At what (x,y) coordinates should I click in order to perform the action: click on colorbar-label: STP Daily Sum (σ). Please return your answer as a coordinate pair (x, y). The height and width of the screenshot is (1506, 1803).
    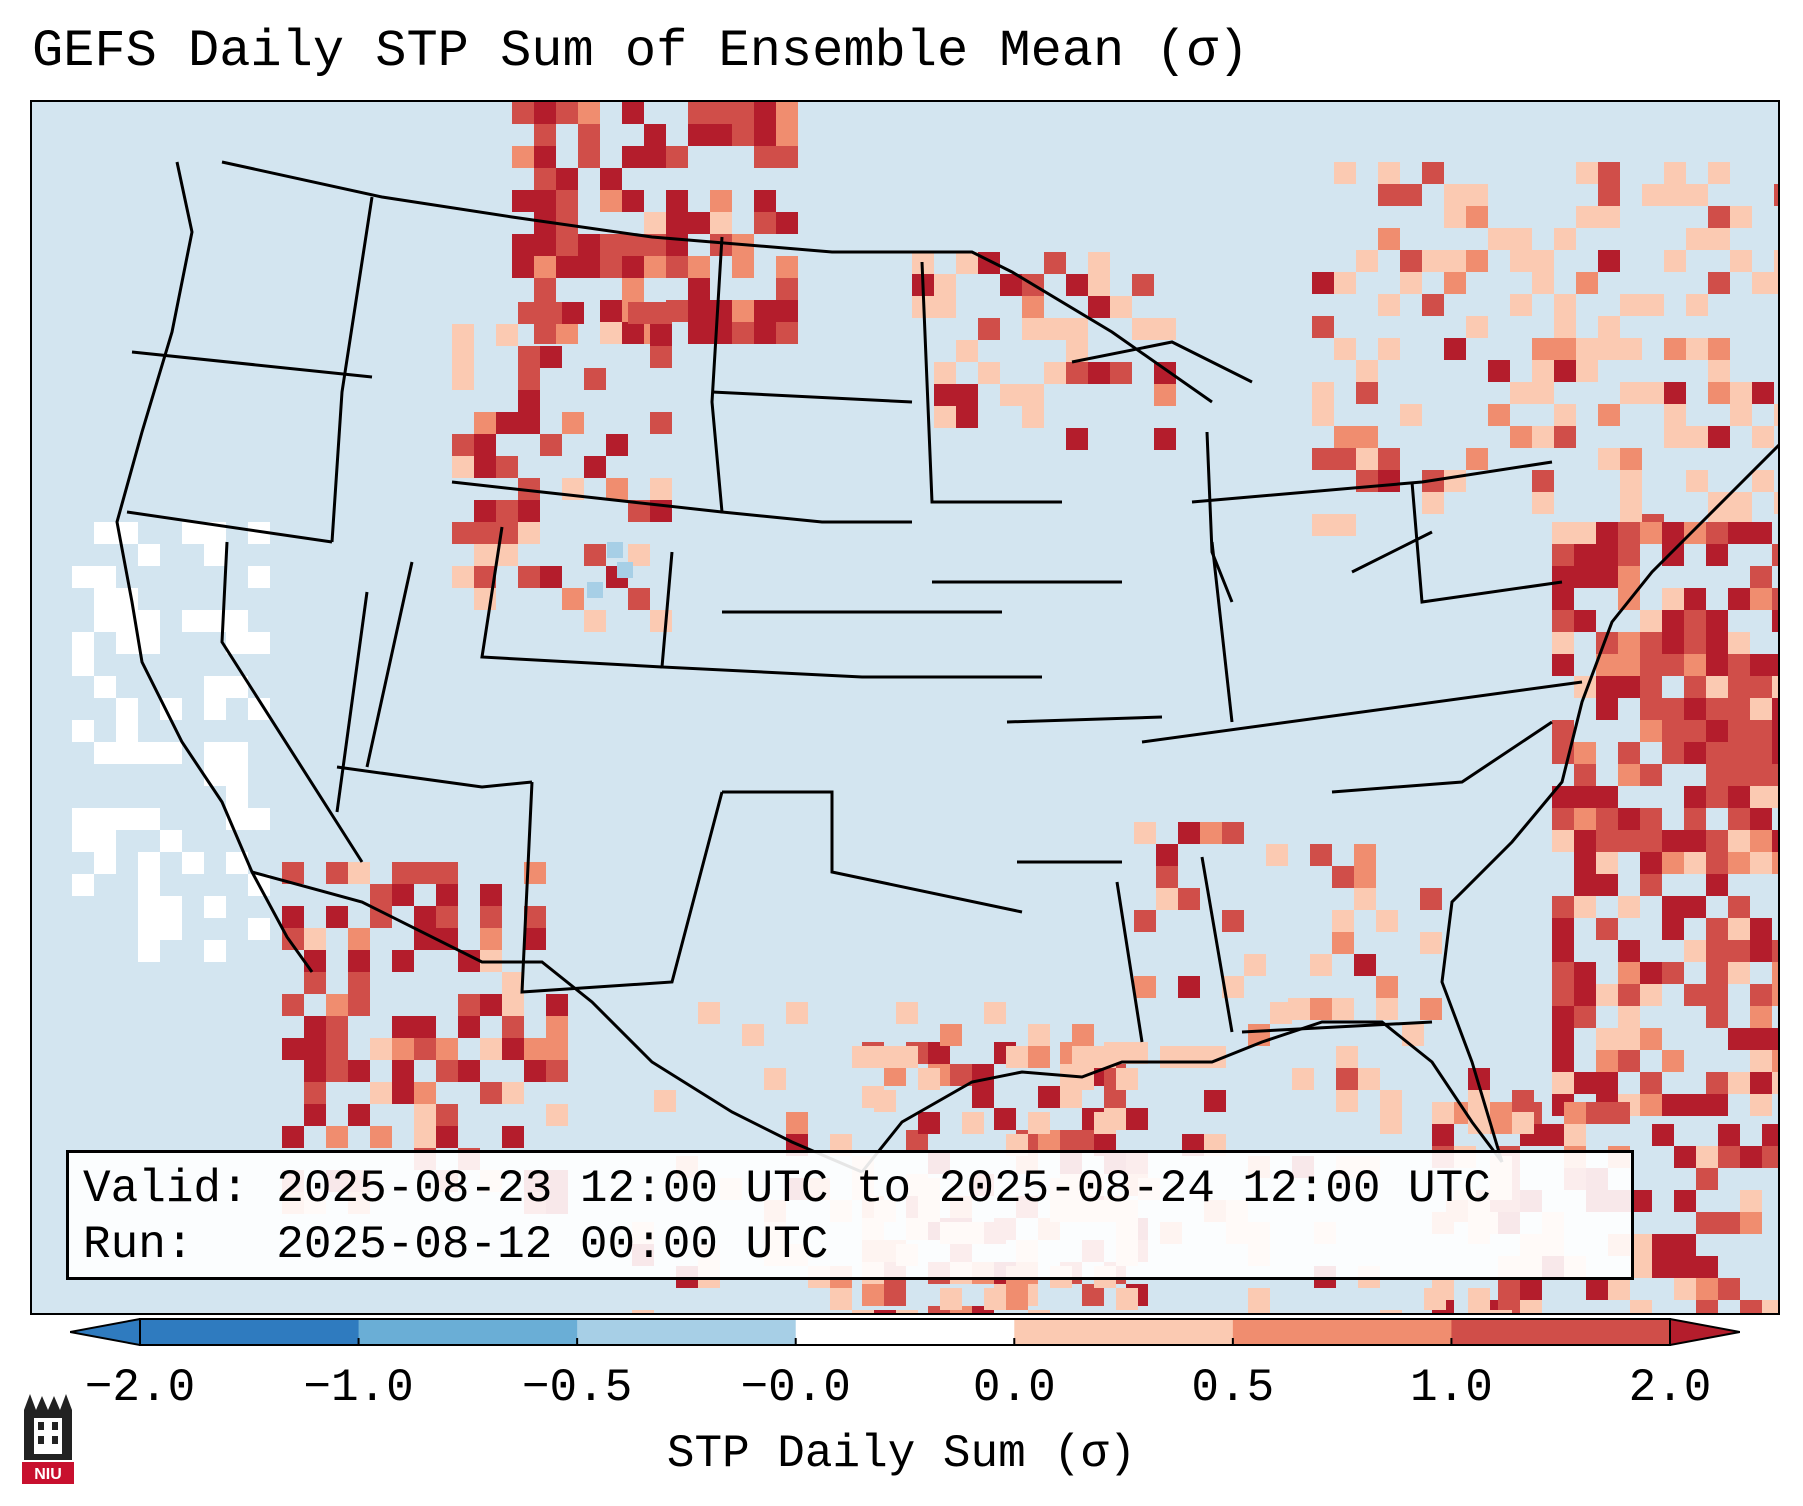
    Looking at the image, I should click on (901, 1454).